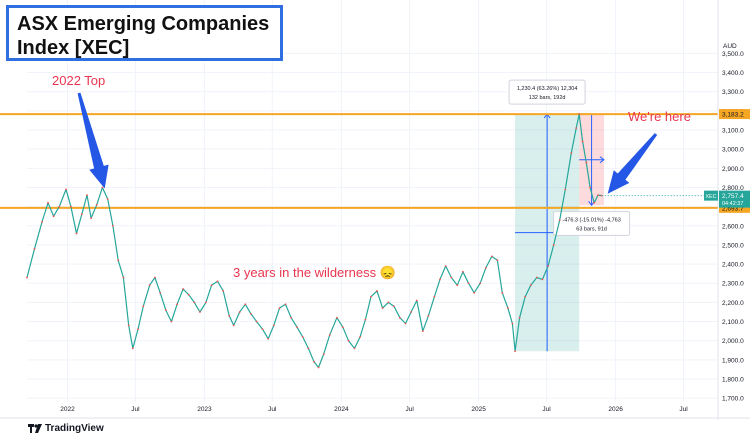 This screenshot has height=443, width=750. I want to click on y-tick-label: 3,300.0, so click(733, 92).